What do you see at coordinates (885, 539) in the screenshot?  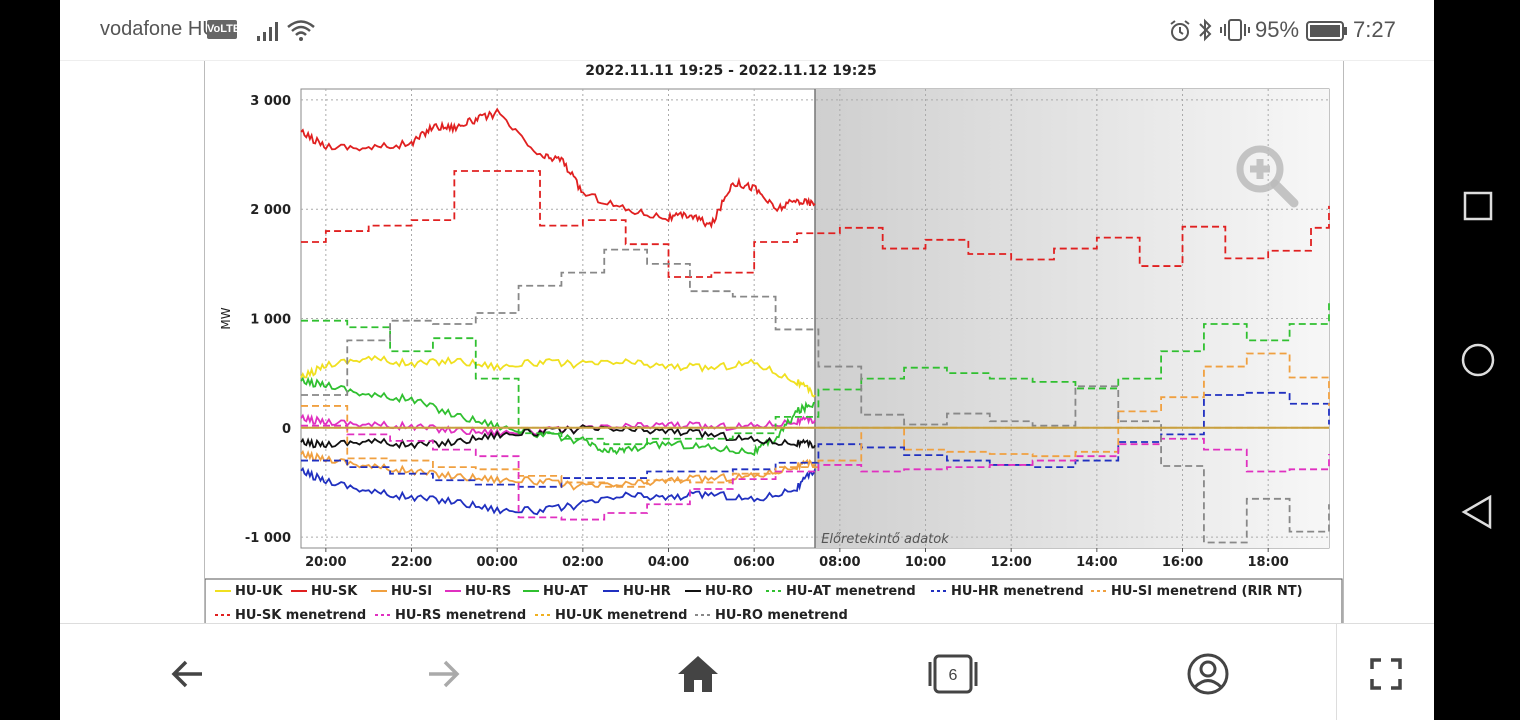 I see `forecast-label: Előretekintő adatok` at bounding box center [885, 539].